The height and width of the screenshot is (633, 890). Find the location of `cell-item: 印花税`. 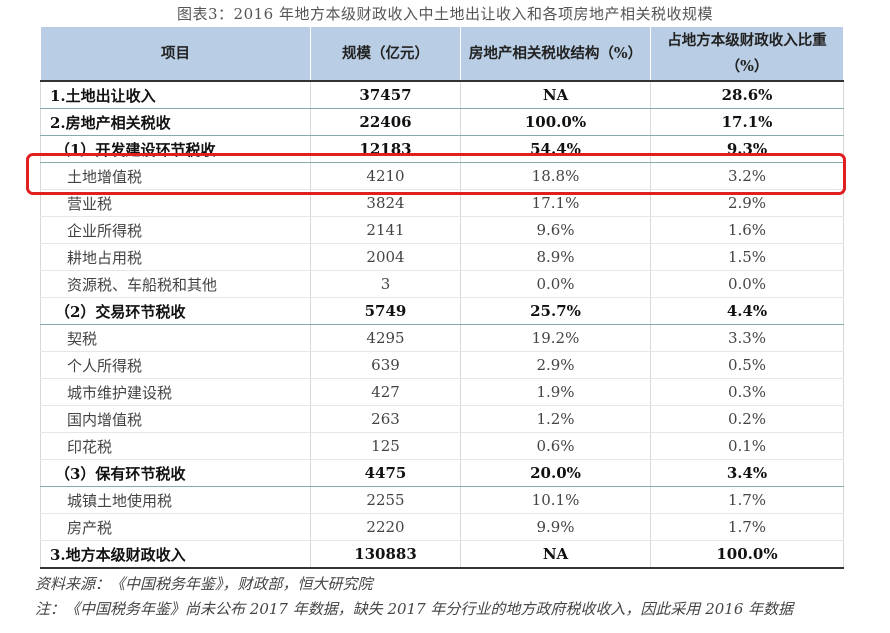

cell-item: 印花税 is located at coordinates (175, 446).